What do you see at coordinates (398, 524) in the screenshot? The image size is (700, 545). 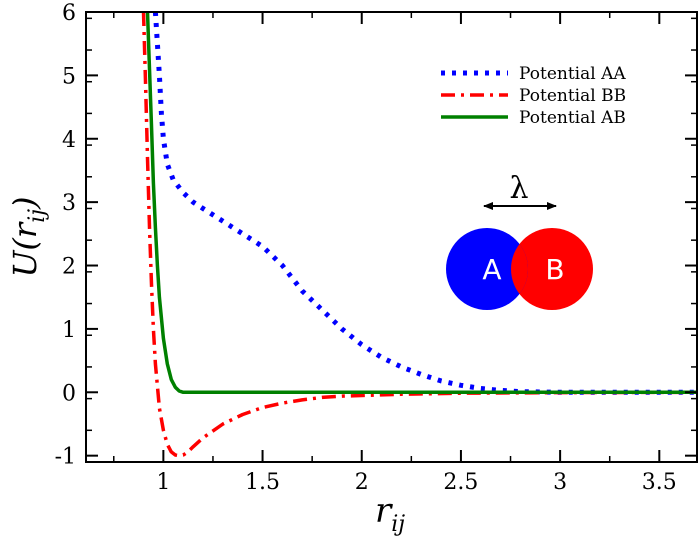 I see `x-axis-title-subscript: ij` at bounding box center [398, 524].